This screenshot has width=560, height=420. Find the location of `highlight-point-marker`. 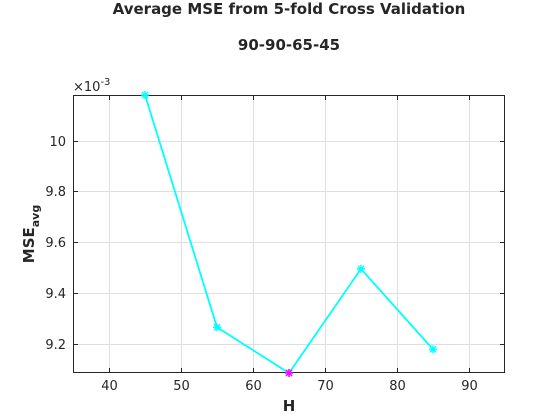

highlight-point-marker is located at coordinates (289, 373).